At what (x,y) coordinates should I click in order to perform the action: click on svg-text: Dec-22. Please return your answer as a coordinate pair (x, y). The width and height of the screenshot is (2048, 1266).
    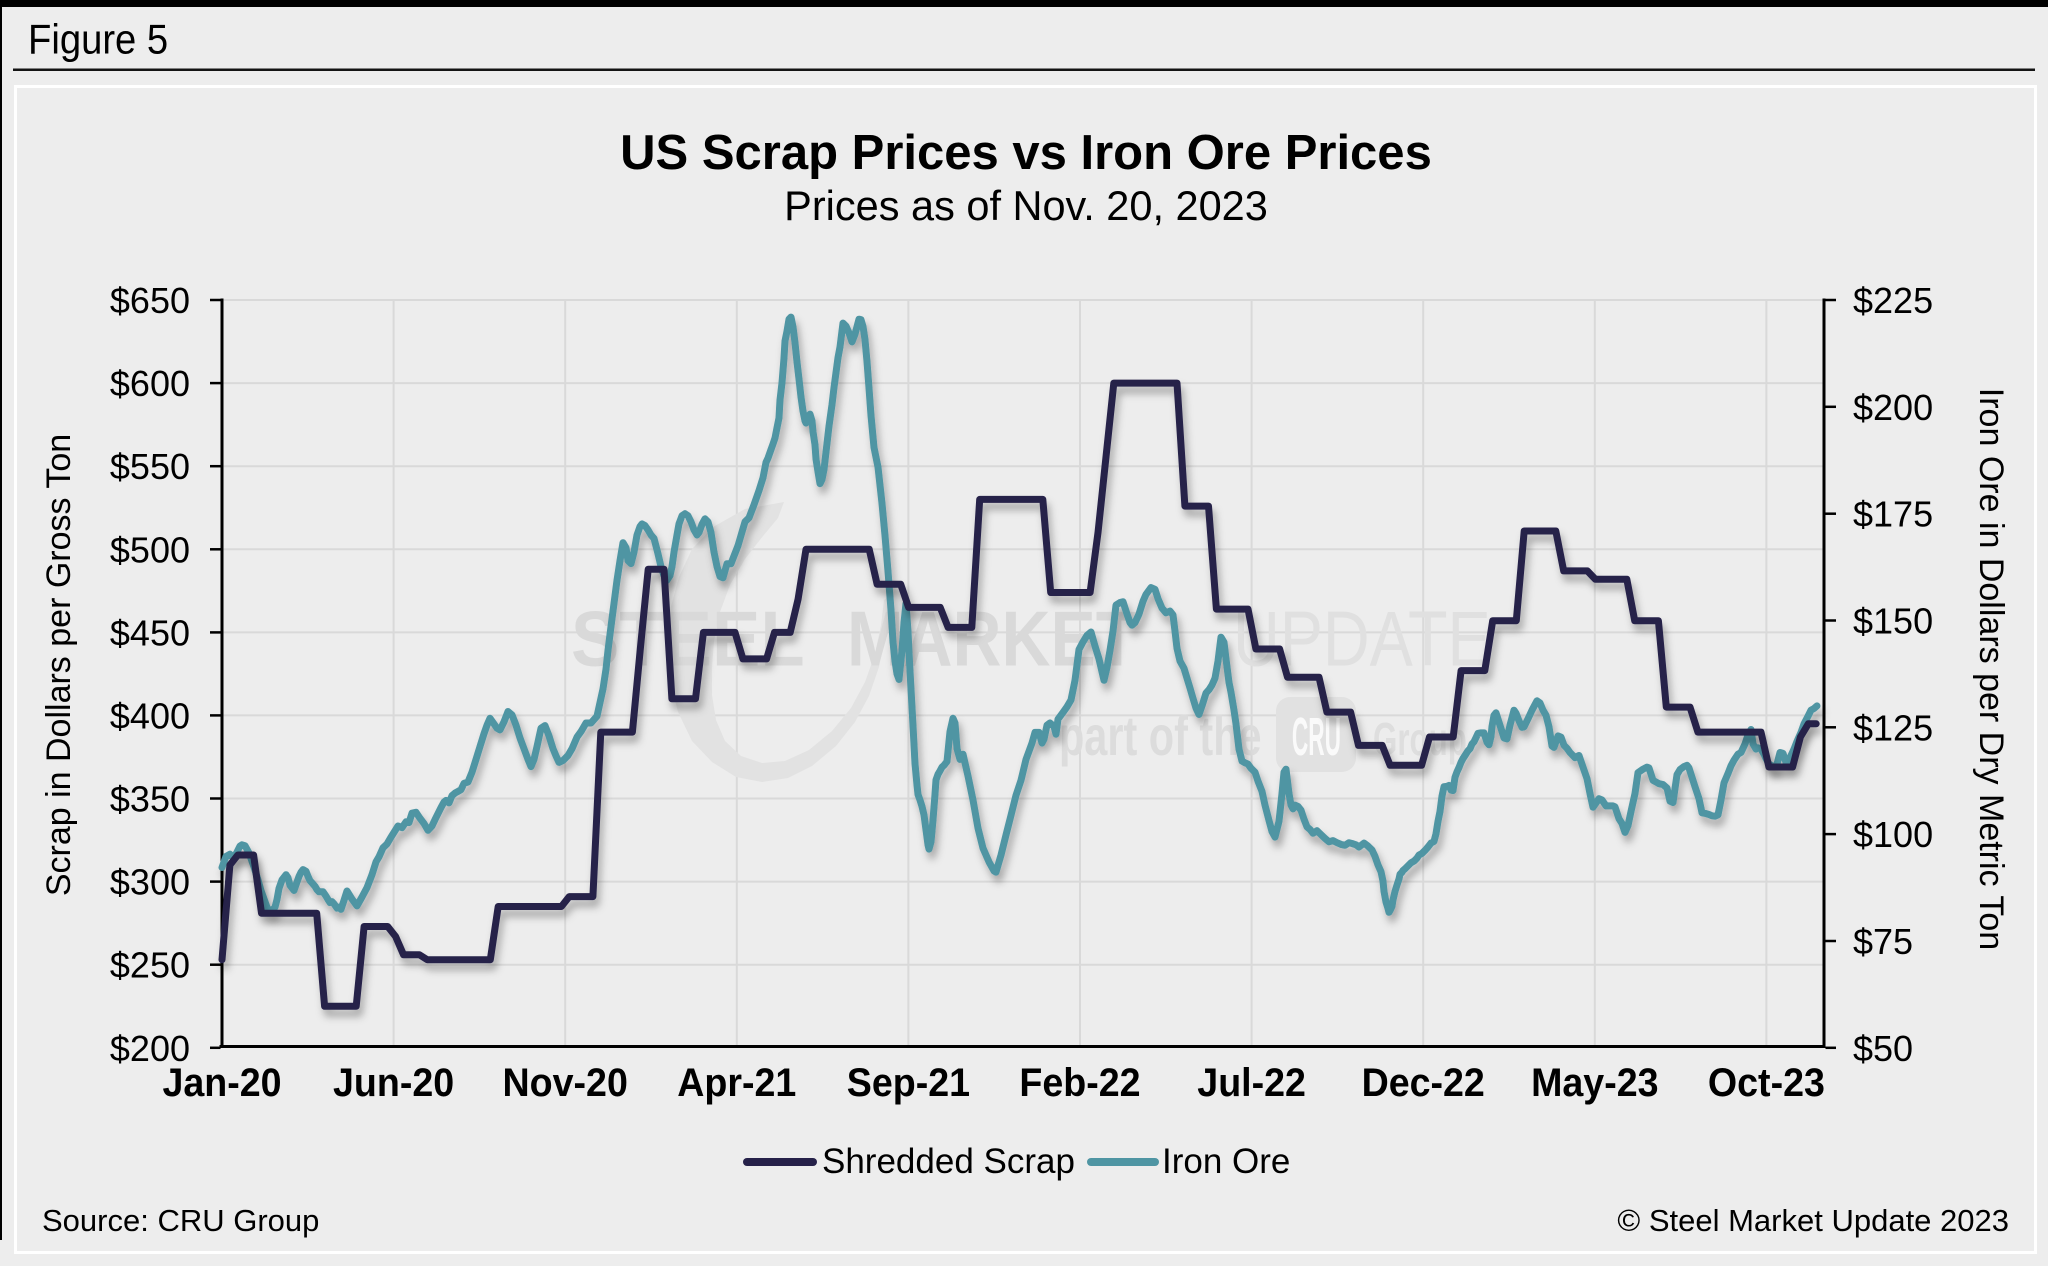
    Looking at the image, I should click on (1423, 1083).